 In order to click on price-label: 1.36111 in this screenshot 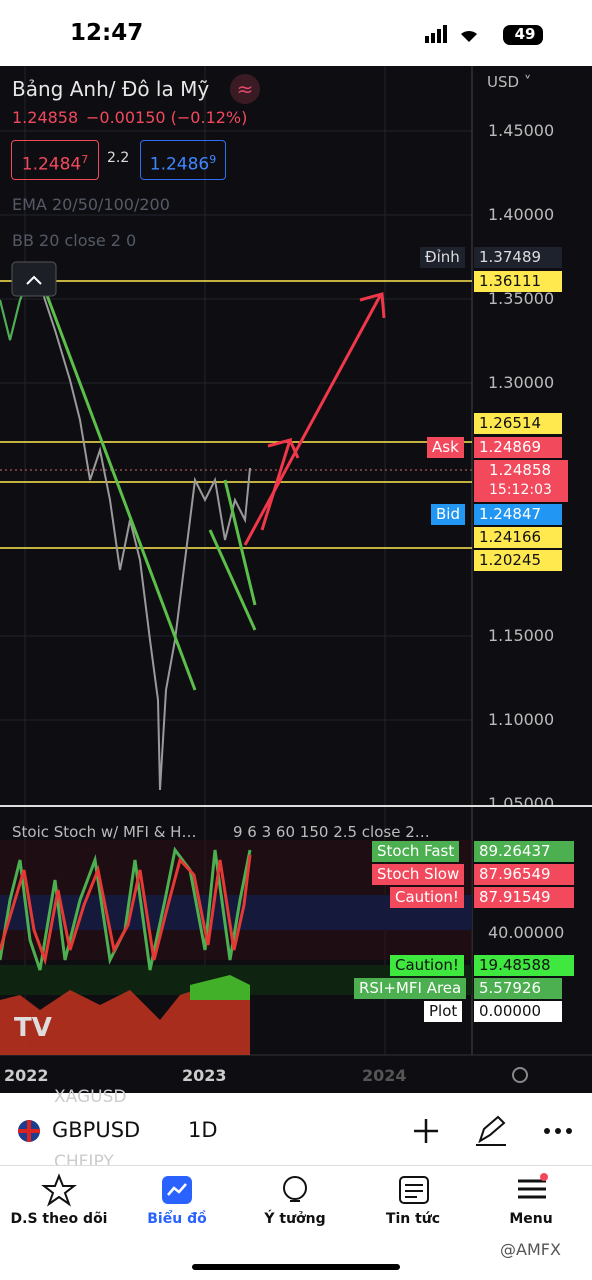, I will do `click(518, 281)`.